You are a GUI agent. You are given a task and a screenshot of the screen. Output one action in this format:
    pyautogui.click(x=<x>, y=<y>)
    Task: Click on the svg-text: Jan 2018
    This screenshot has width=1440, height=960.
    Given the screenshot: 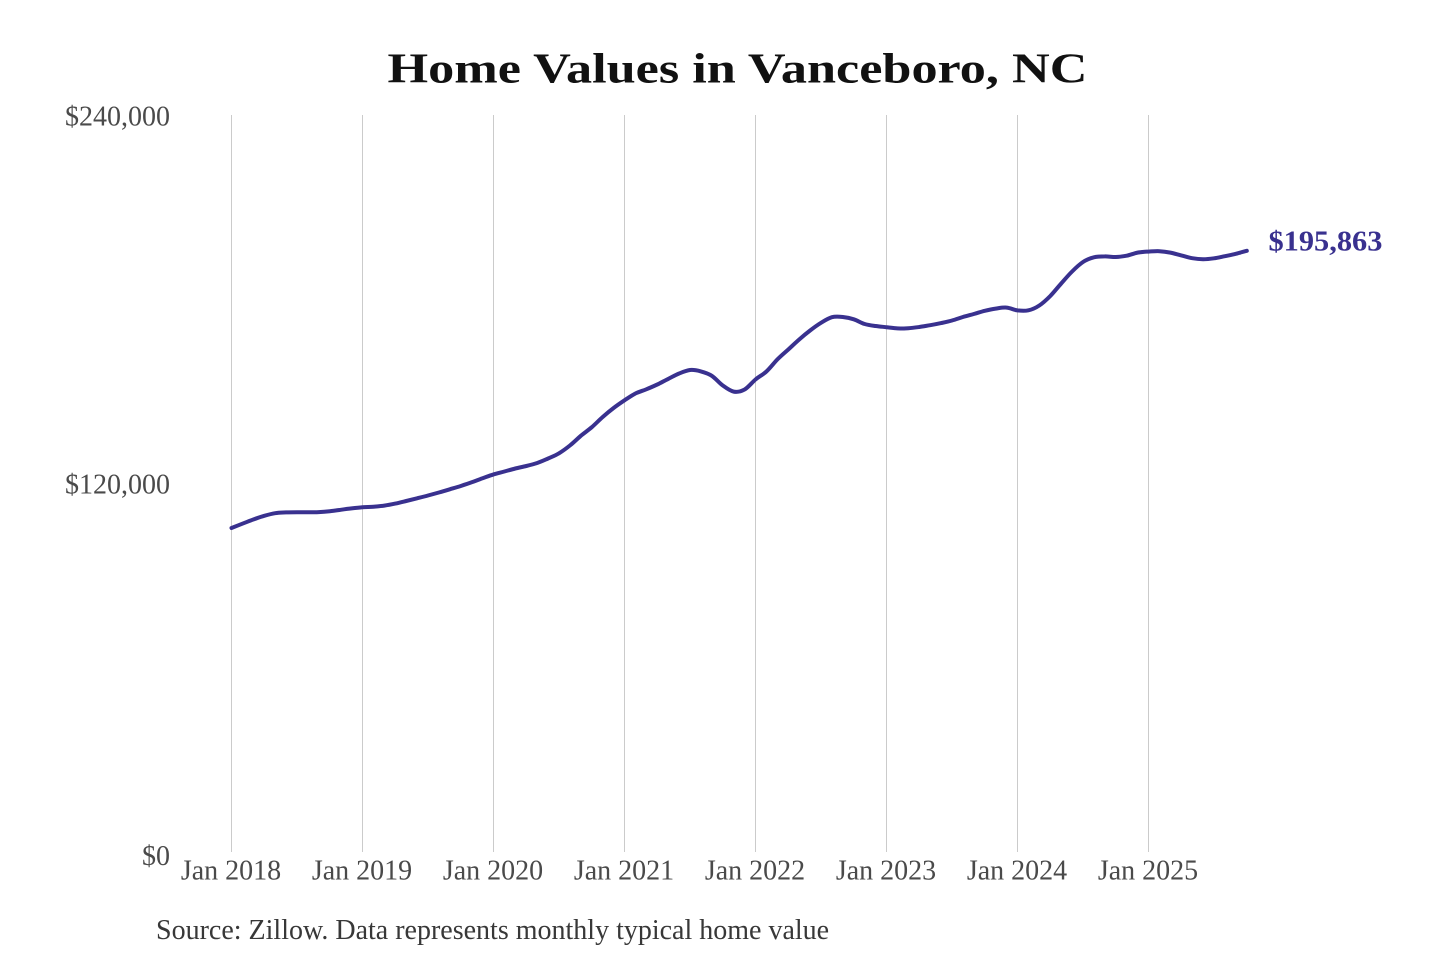 What is the action you would take?
    pyautogui.click(x=231, y=871)
    